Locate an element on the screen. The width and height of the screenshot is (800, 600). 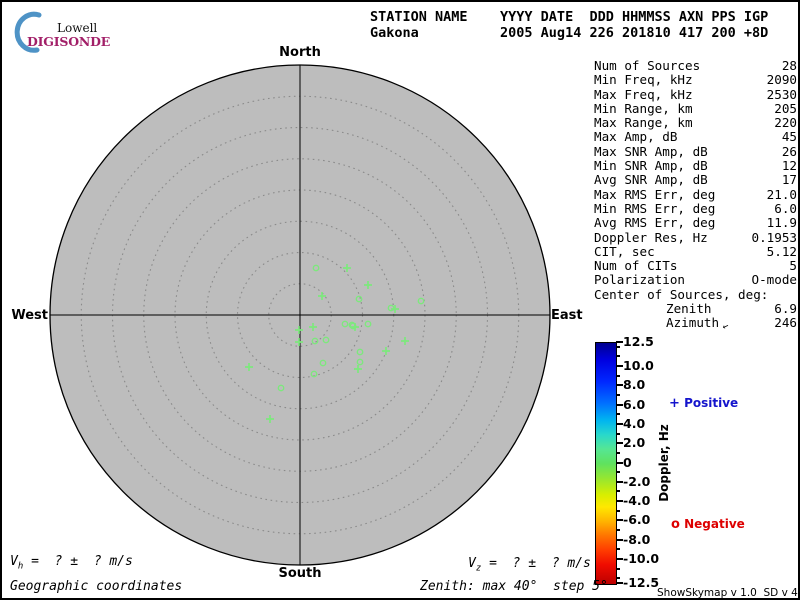
colorbar-tick-label: -12.5 is located at coordinates (641, 582).